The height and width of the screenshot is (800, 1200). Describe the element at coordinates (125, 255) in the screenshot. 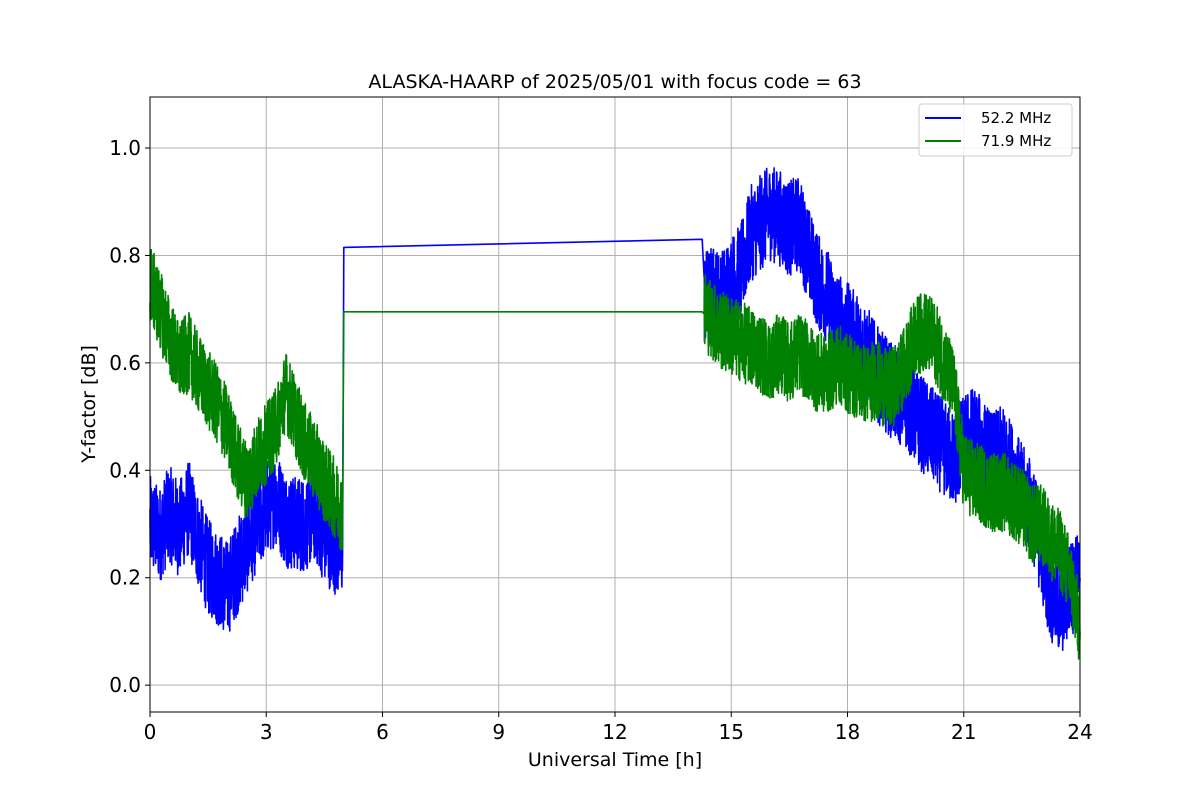

I see `y-tick-label-4: 0.8` at that location.